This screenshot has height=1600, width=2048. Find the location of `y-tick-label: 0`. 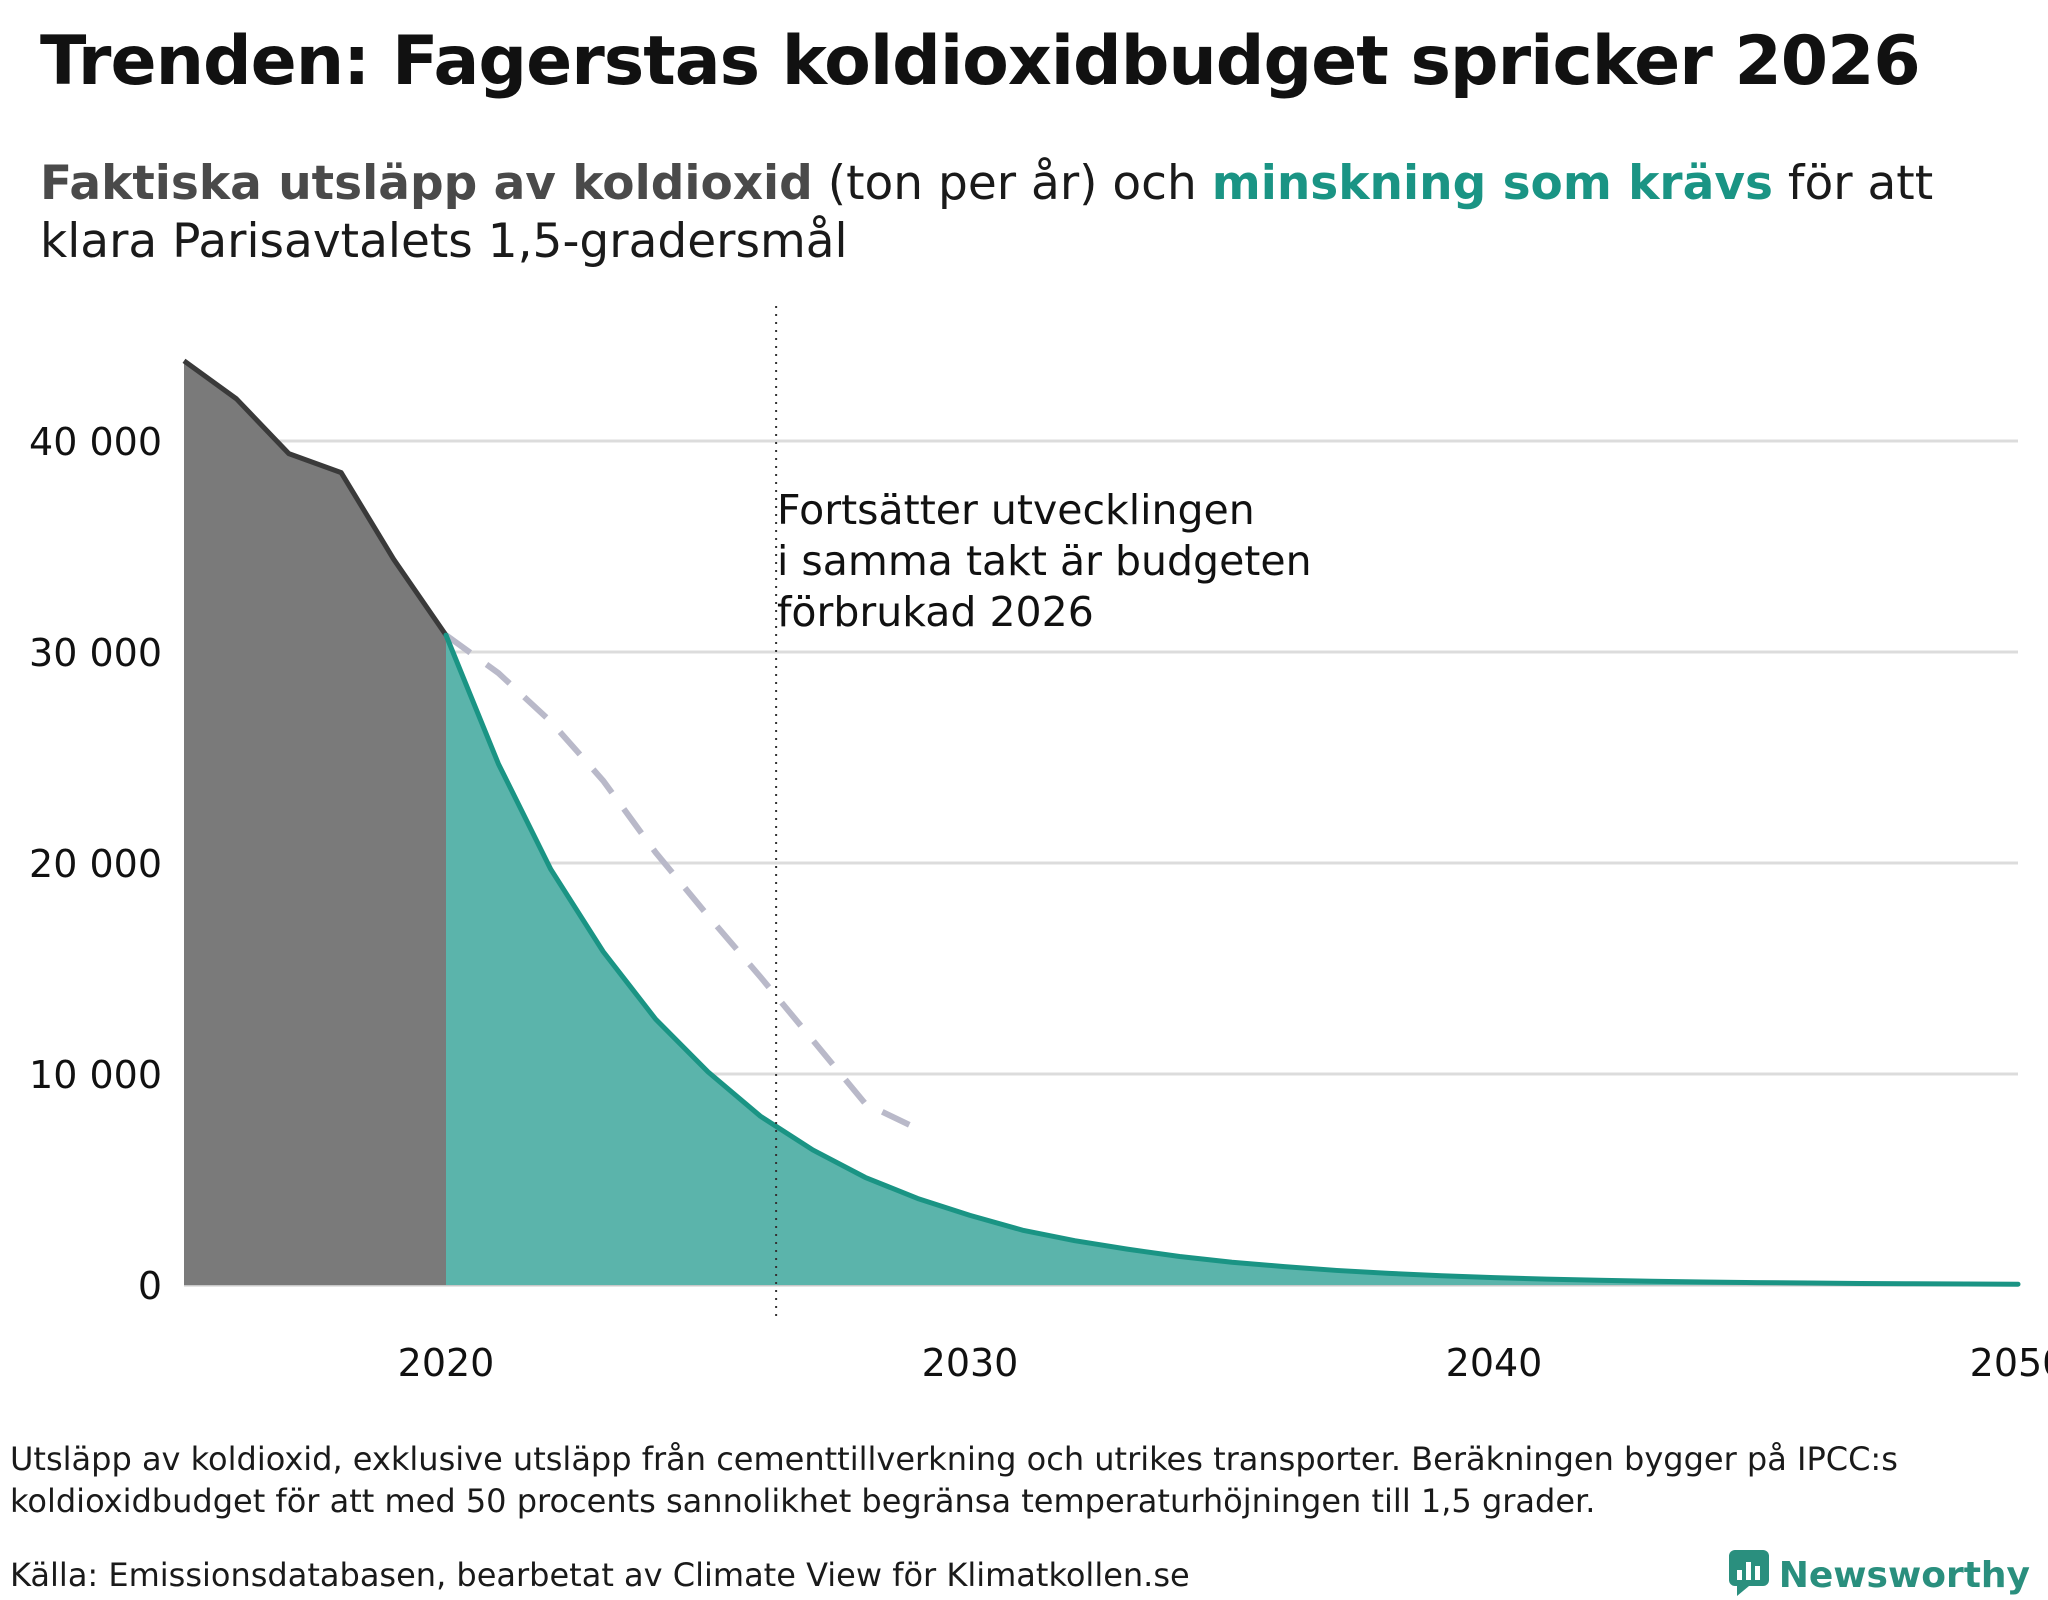

y-tick-label: 0 is located at coordinates (150, 1286).